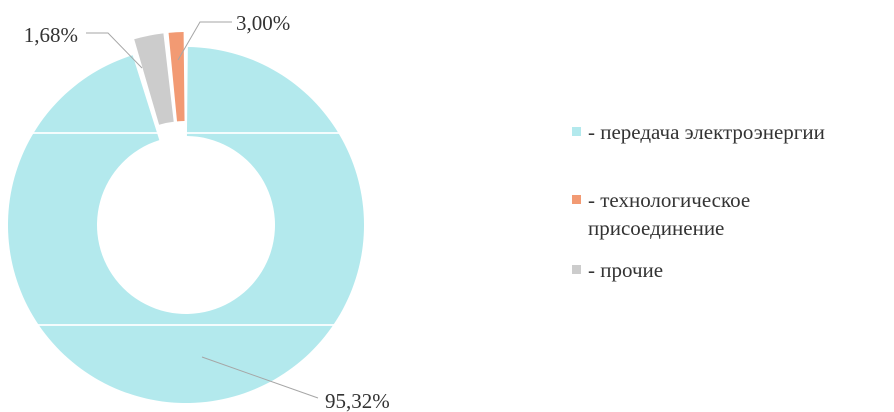 The image size is (894, 412). I want to click on legend-item-transmission: - передача электроэнергии, so click(731, 132).